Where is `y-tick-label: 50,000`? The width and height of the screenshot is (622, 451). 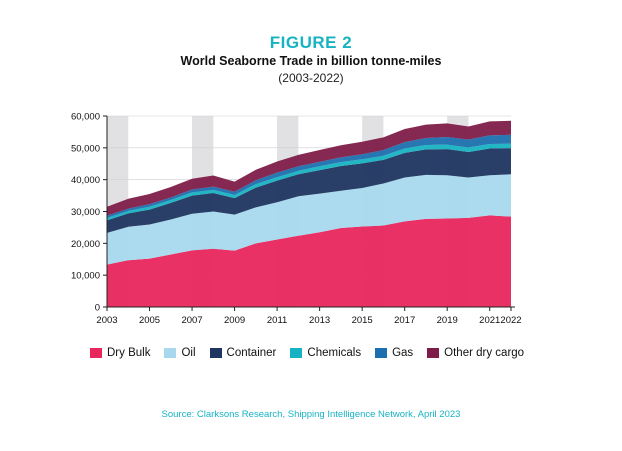
y-tick-label: 50,000 is located at coordinates (85, 148).